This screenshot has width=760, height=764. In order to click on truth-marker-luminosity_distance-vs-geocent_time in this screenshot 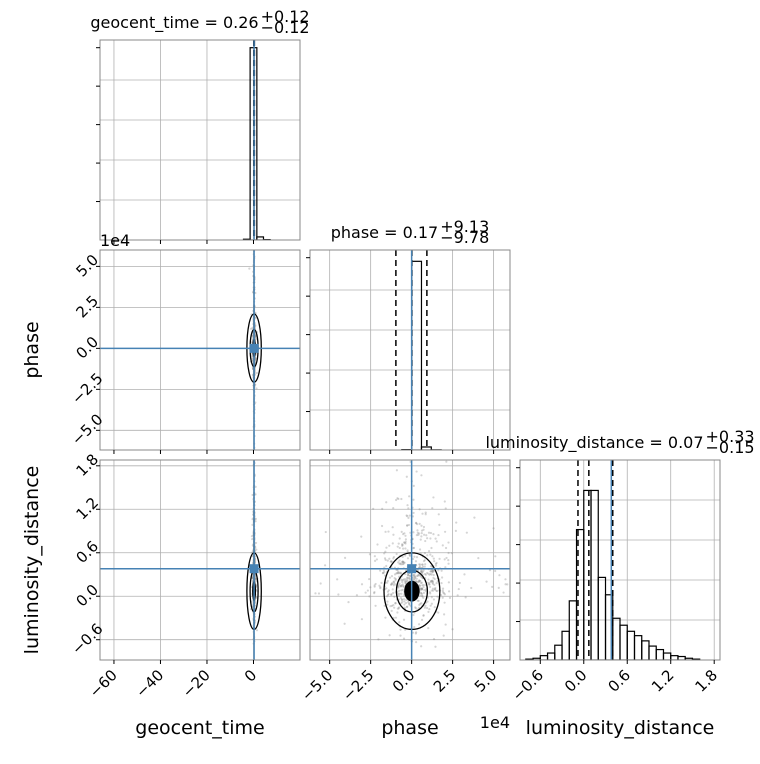, I will do `click(254, 568)`.